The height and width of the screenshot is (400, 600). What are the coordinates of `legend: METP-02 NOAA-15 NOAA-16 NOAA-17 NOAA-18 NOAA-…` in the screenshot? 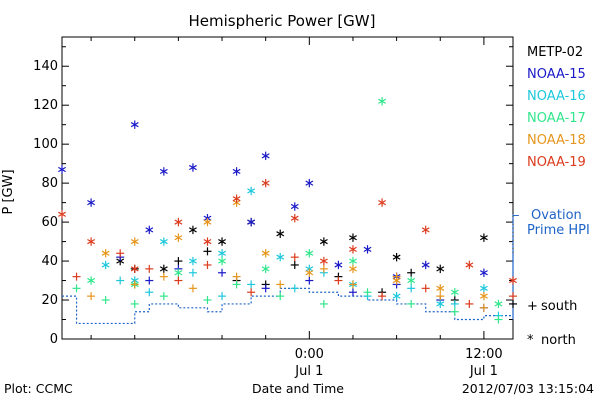 It's located at (551, 196).